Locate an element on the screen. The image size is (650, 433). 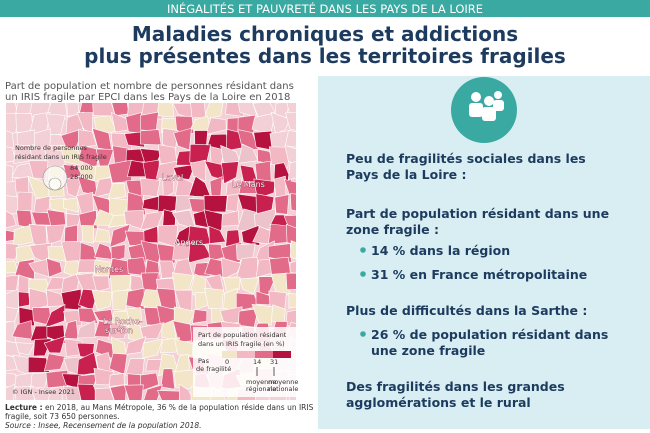
legend-note: régionale is located at coordinates (261, 389).